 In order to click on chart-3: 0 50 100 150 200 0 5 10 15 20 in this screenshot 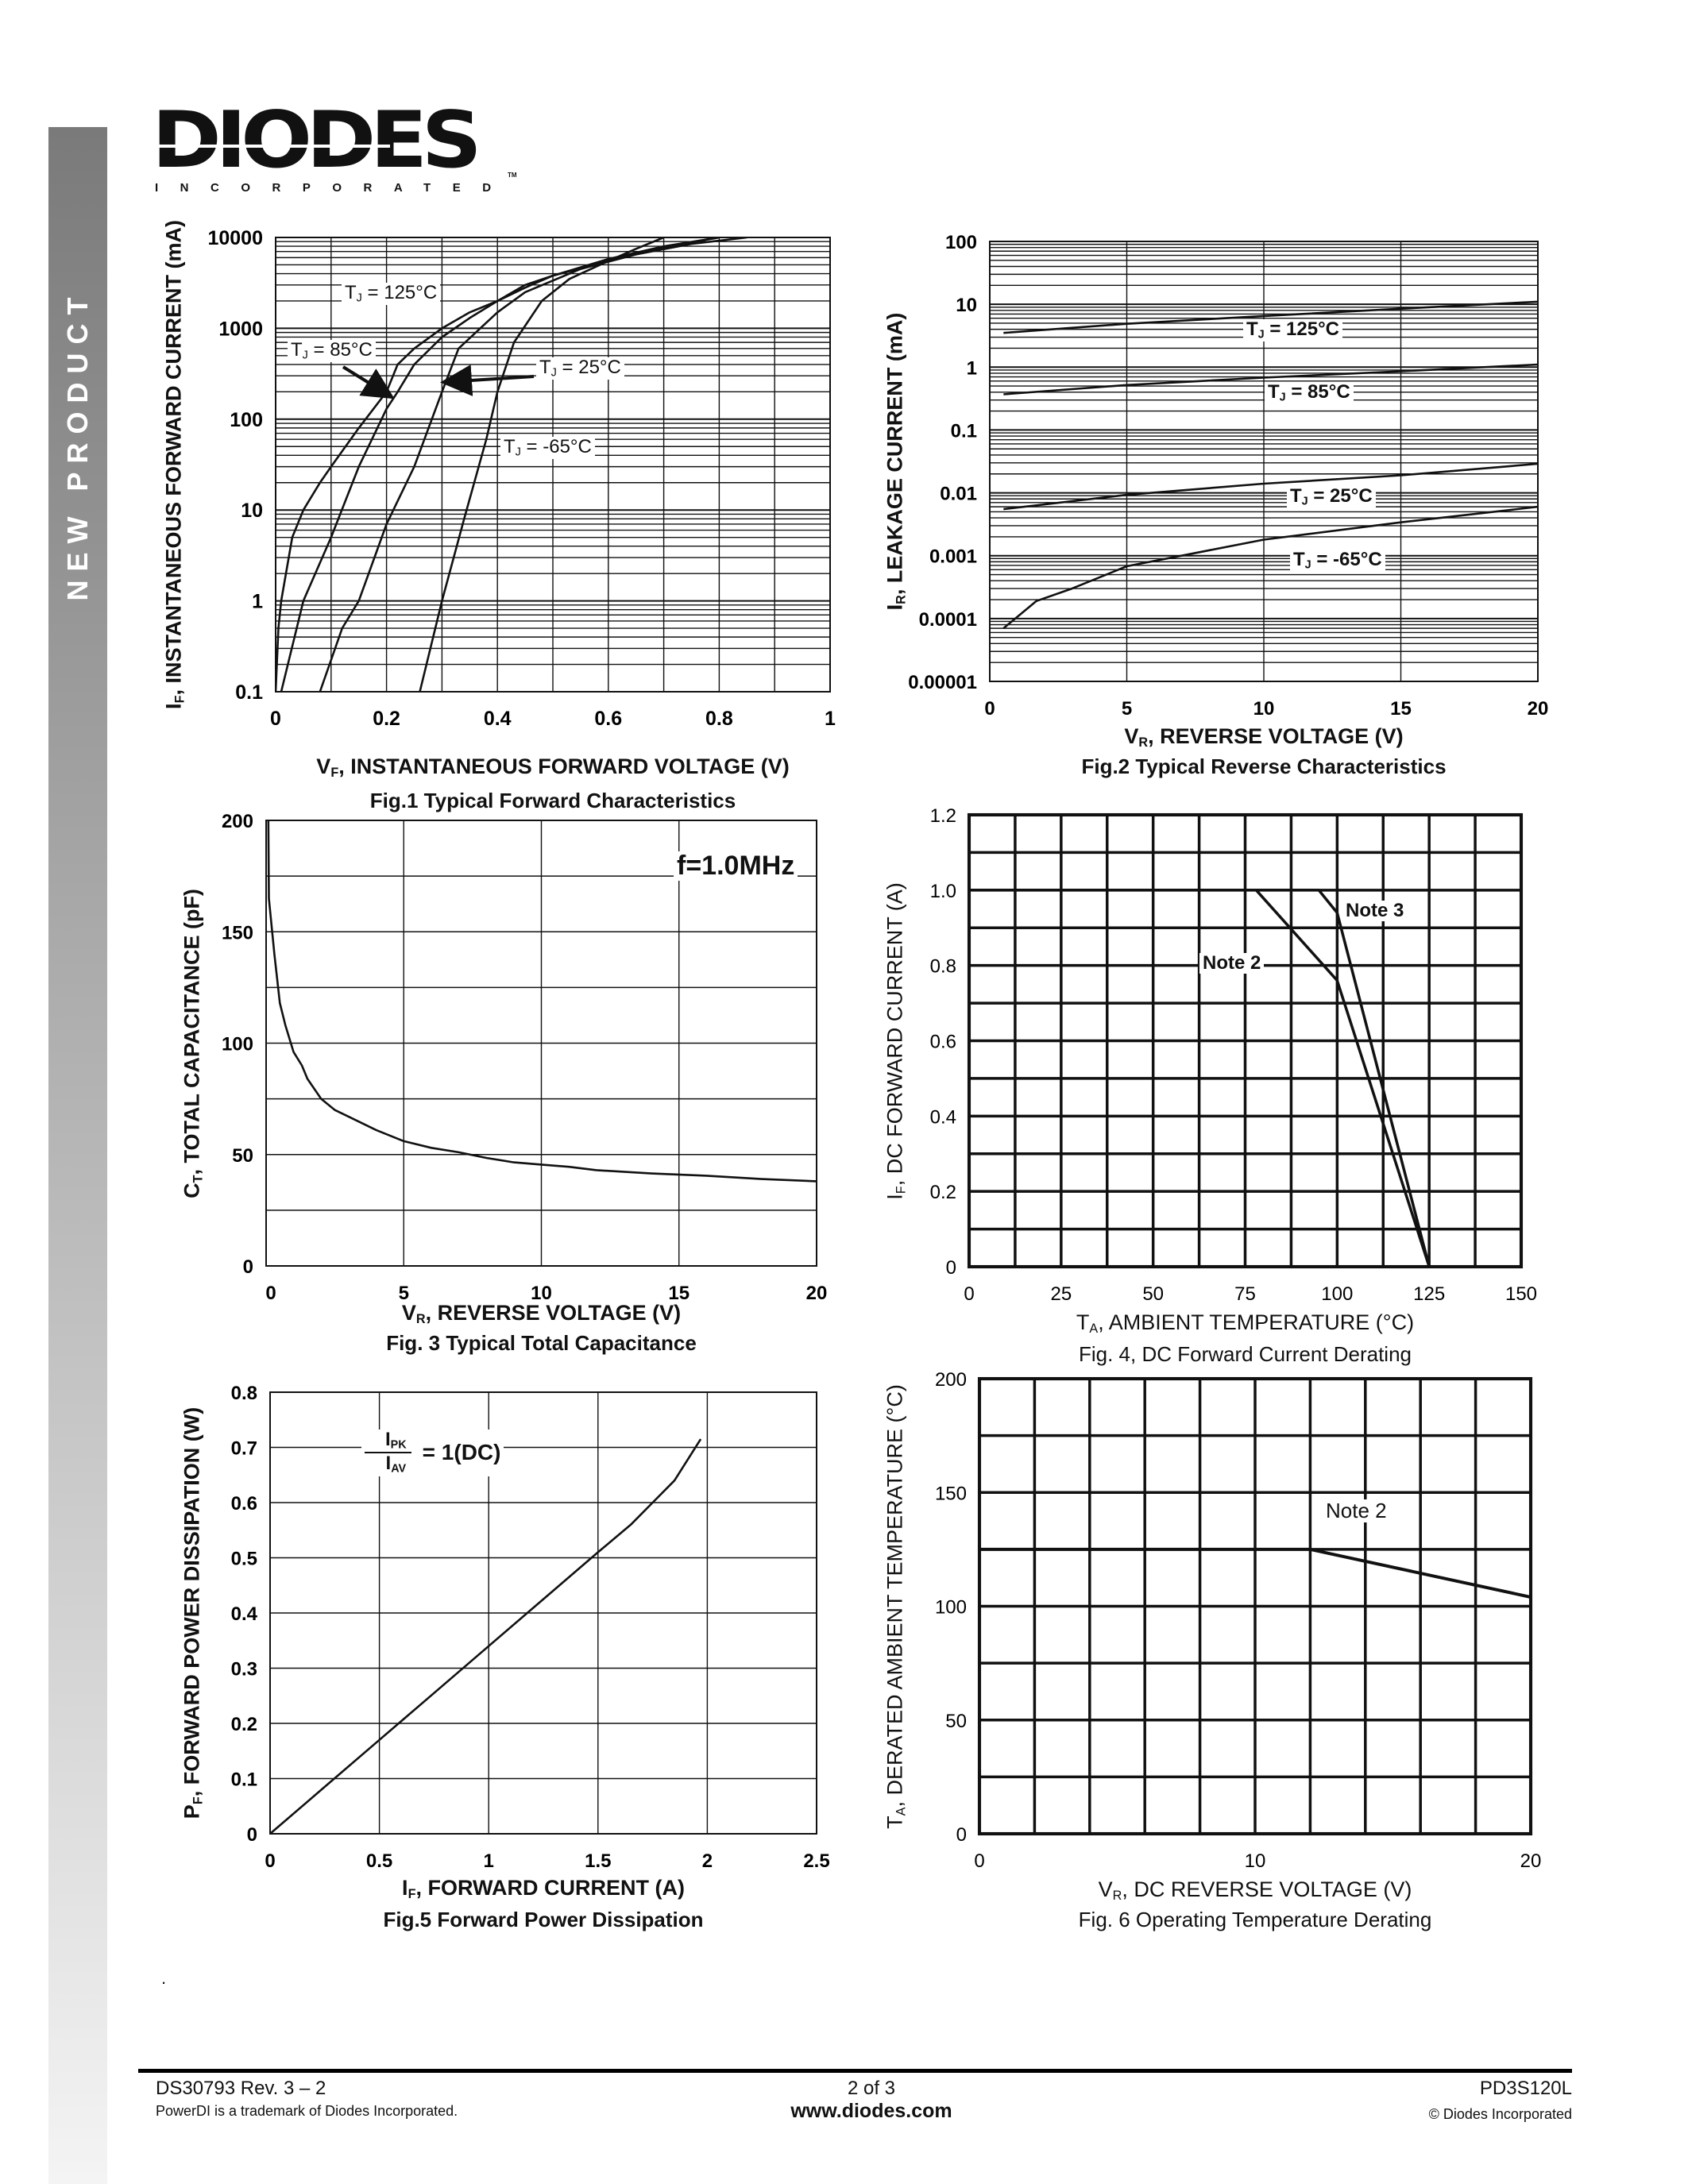, I will do `click(524, 1057)`.